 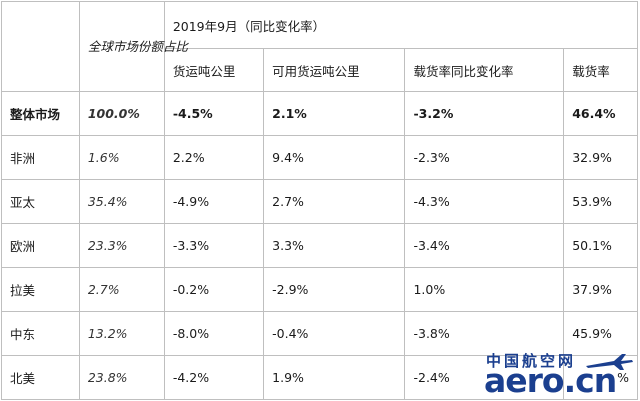 What do you see at coordinates (40, 46) in the screenshot?
I see `corner-cell` at bounding box center [40, 46].